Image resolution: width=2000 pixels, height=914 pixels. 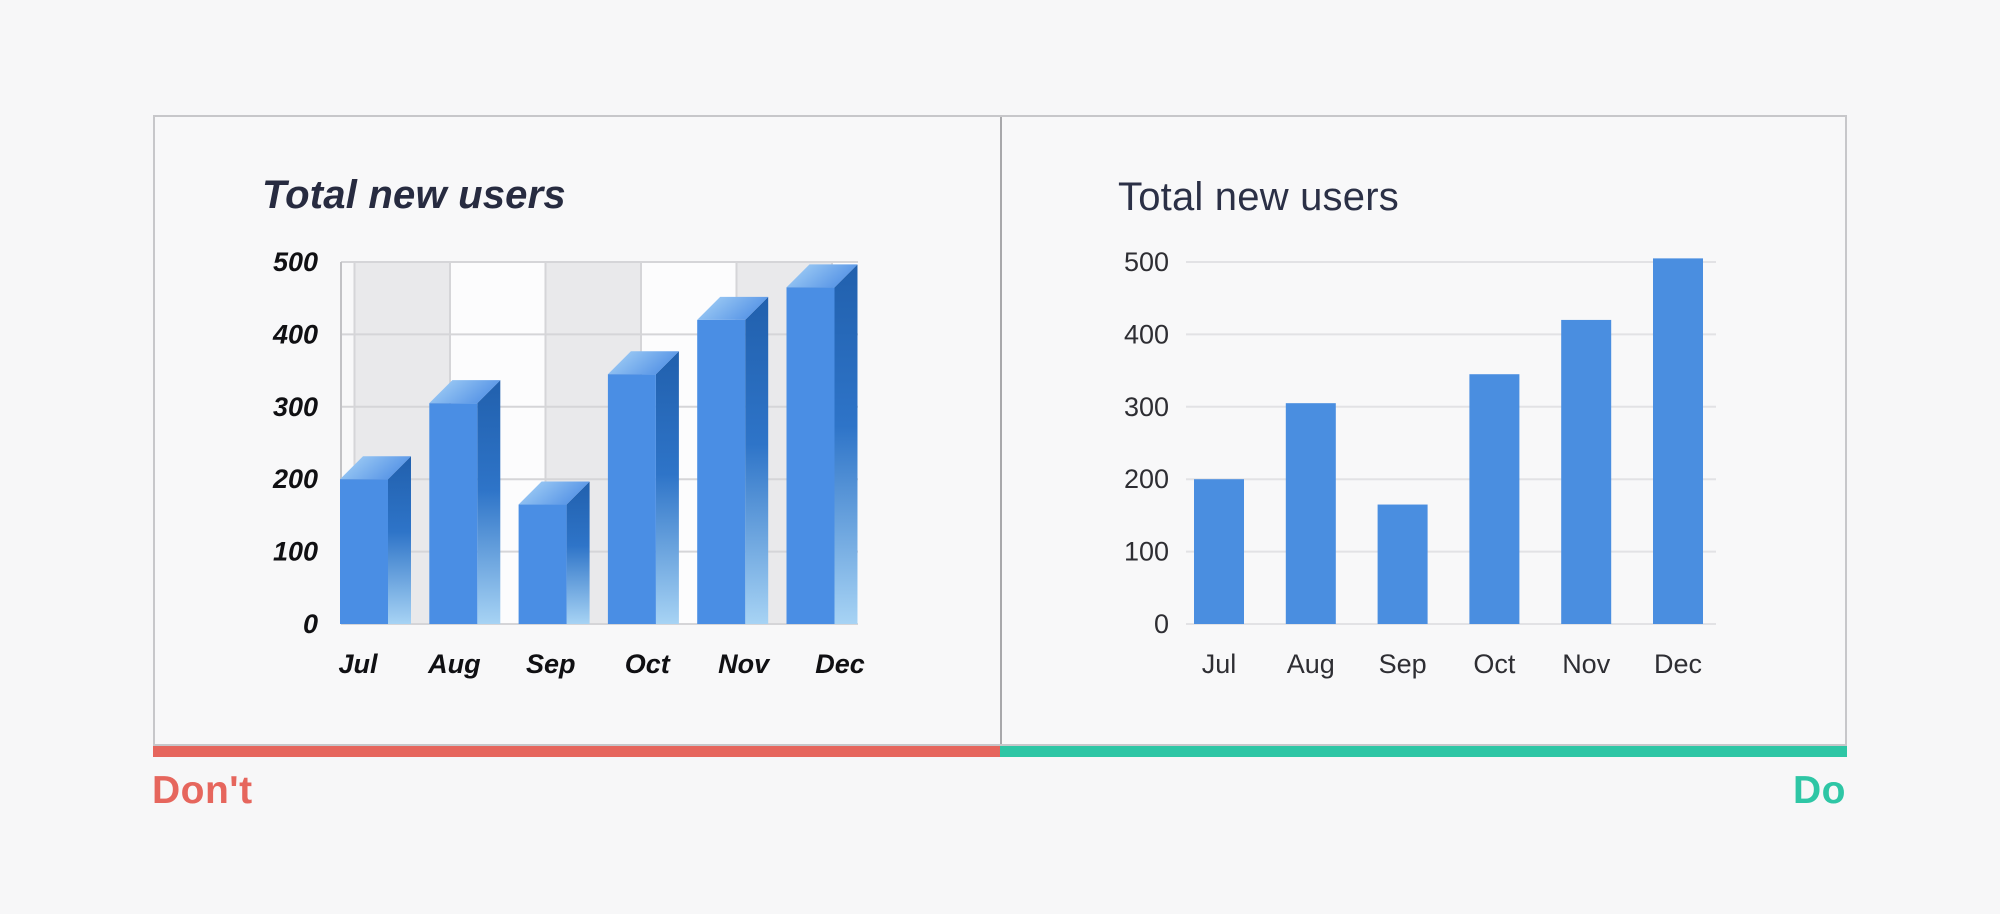 I want to click on do-chart-title: Total new users, so click(x=1258, y=197).